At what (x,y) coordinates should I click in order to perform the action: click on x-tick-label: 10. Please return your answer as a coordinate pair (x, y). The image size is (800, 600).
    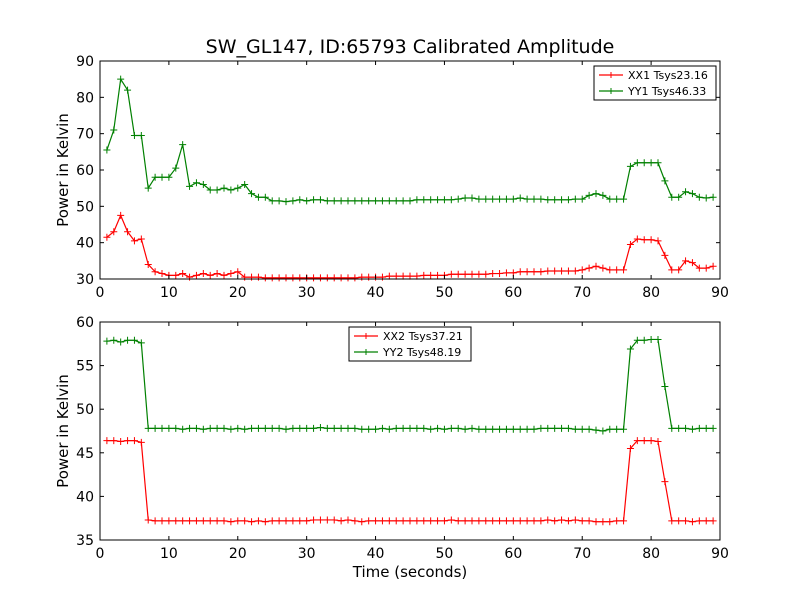
    Looking at the image, I should click on (169, 293).